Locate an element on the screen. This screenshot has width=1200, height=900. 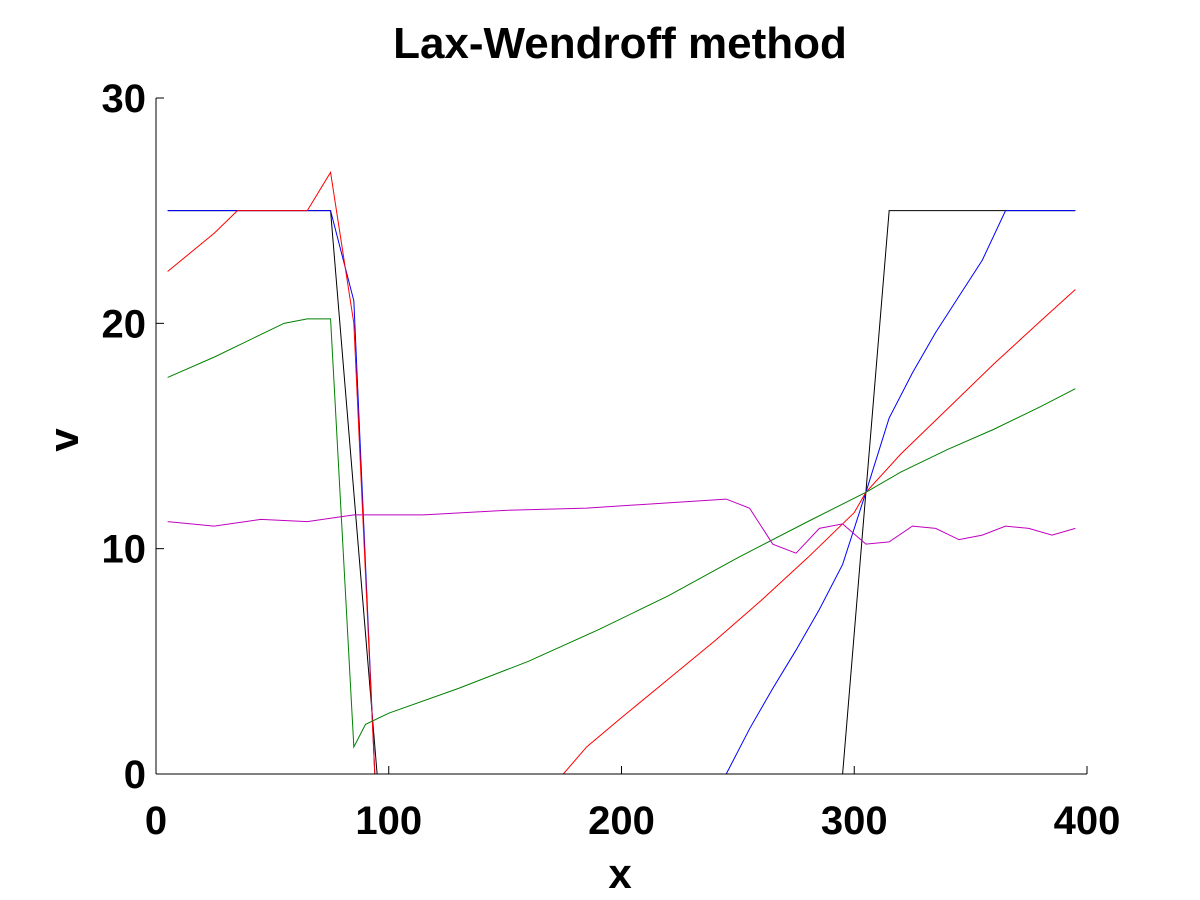
y-tick-label: 10 is located at coordinates (124, 550).